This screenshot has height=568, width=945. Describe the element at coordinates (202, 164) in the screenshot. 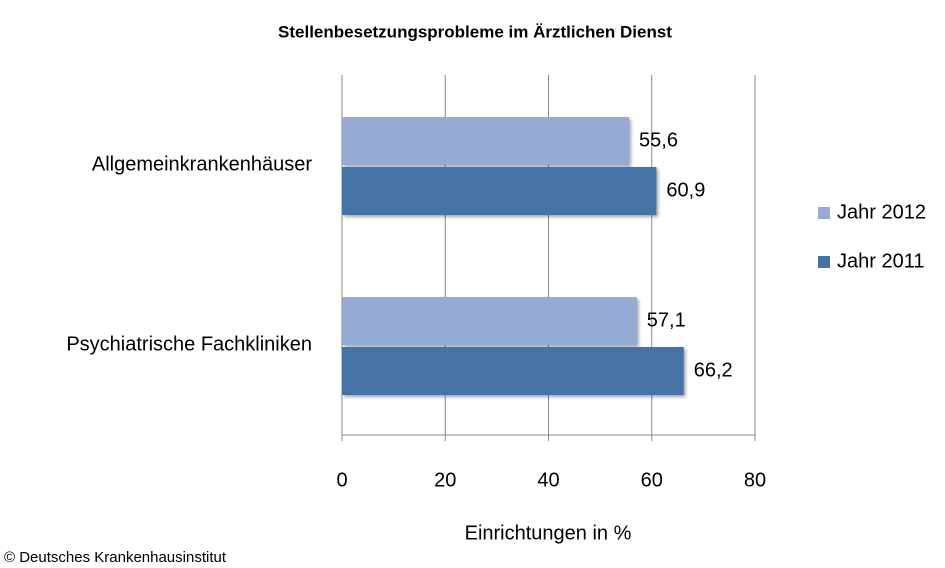

I see `y-tick-label: Allgemeinkrankenhäuser` at that location.